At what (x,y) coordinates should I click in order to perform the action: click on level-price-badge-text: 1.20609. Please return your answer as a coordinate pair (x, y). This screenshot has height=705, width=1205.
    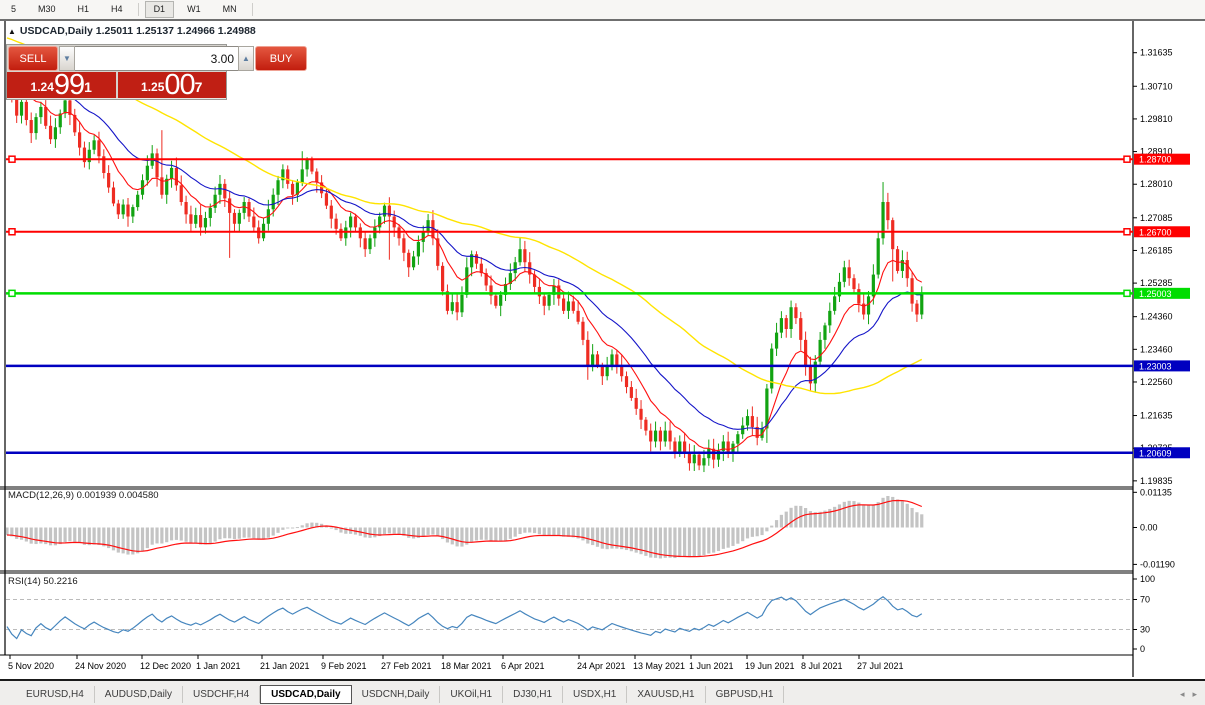
    Looking at the image, I should click on (1155, 453).